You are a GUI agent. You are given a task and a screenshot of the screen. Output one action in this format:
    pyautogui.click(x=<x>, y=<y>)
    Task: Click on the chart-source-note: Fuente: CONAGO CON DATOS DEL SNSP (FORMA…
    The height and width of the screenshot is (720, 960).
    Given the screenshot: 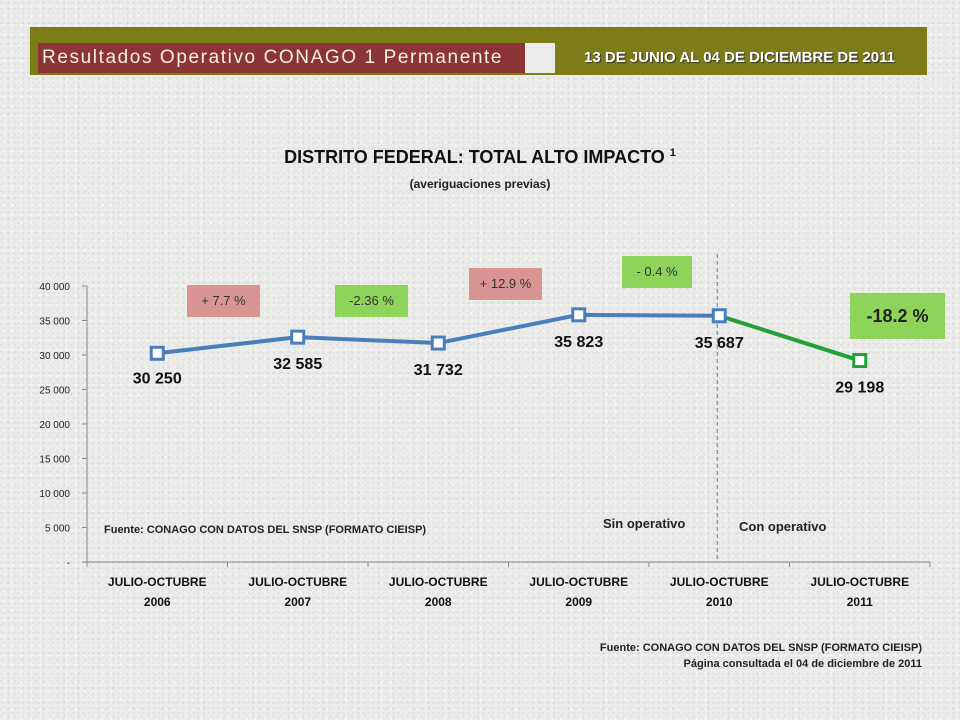 What is the action you would take?
    pyautogui.click(x=265, y=530)
    